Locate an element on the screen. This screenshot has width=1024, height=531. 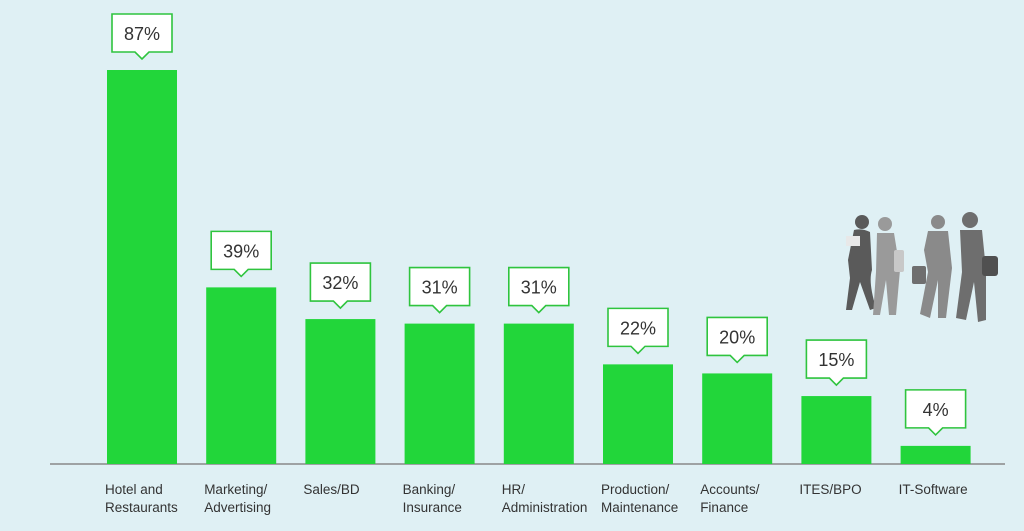
x-tick-label: Sales/BD is located at coordinates (331, 489).